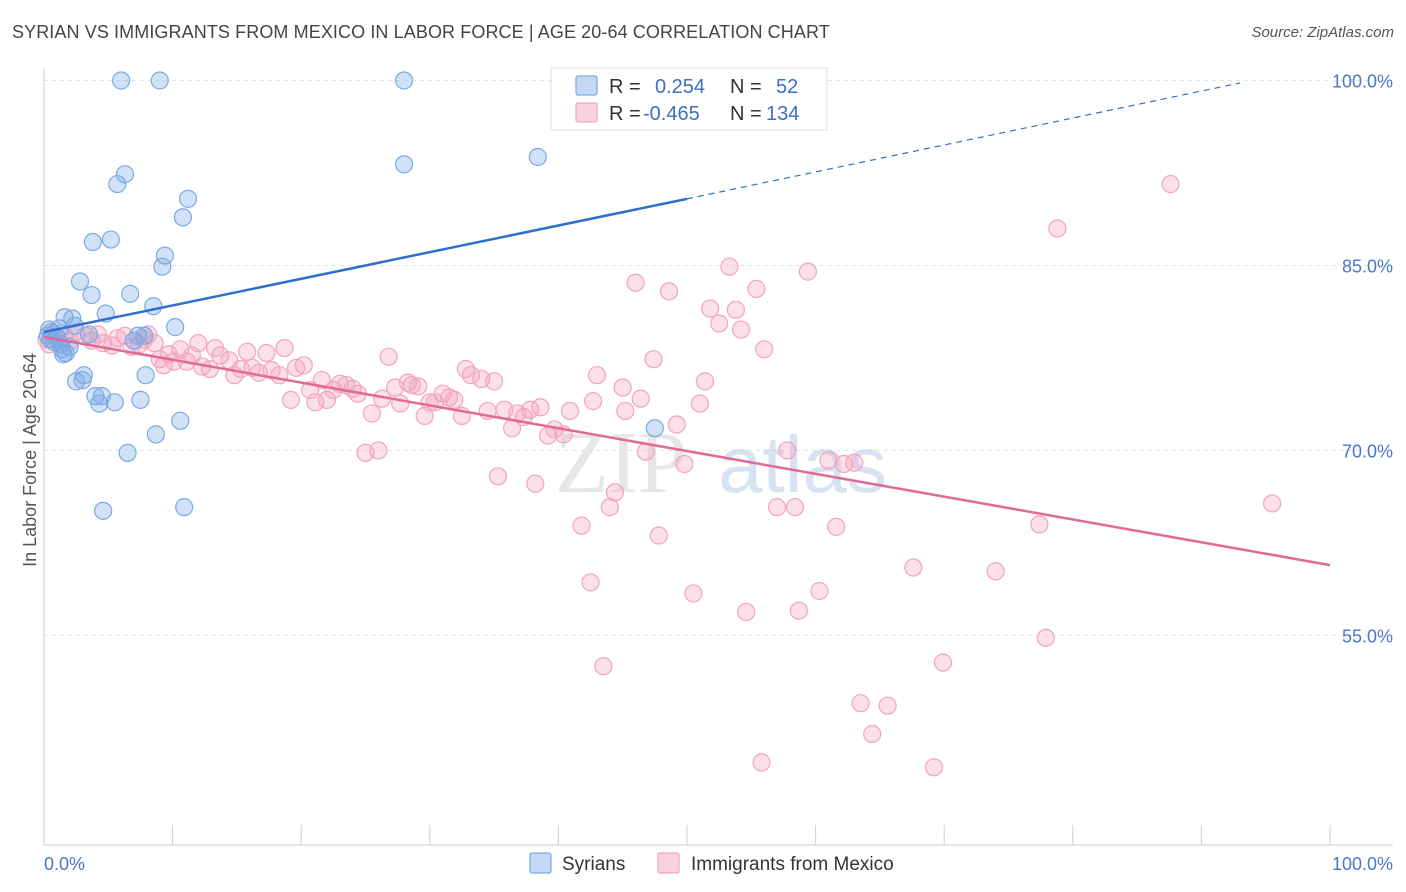 The image size is (1406, 892). What do you see at coordinates (625, 87) in the screenshot?
I see `legend-r-label-syrians: R =` at bounding box center [625, 87].